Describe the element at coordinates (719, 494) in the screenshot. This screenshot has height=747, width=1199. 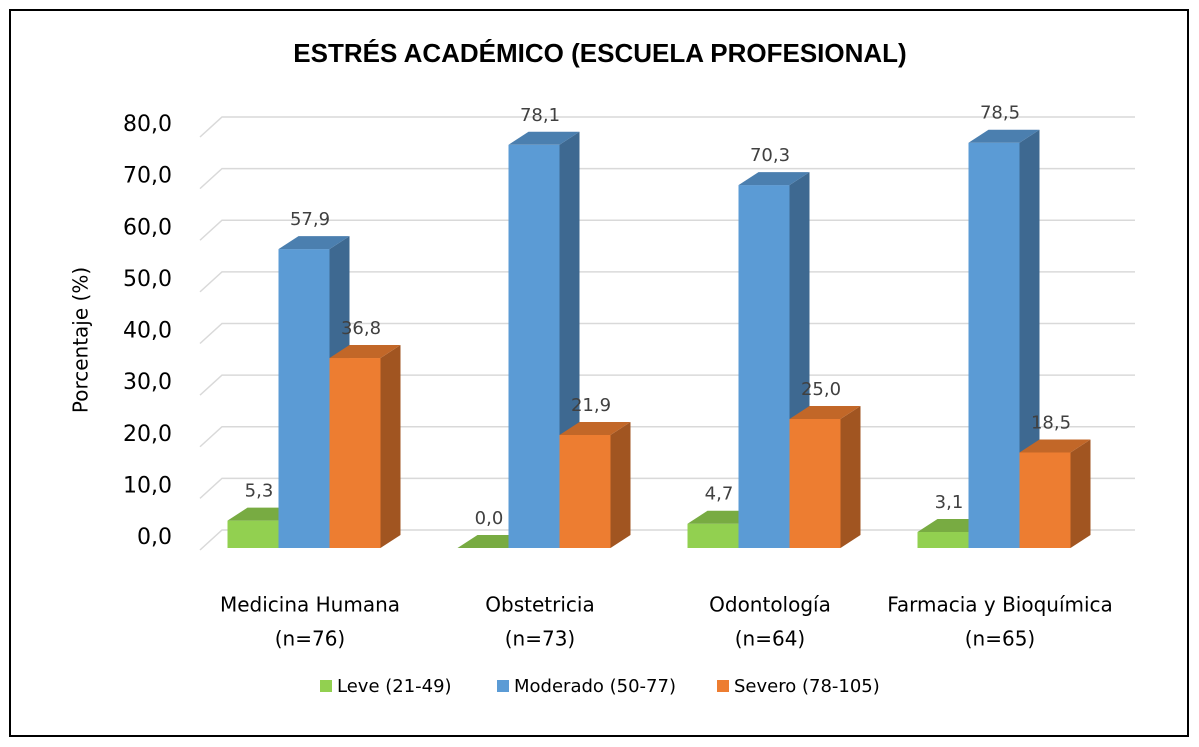
I see `value-label: 4,7` at that location.